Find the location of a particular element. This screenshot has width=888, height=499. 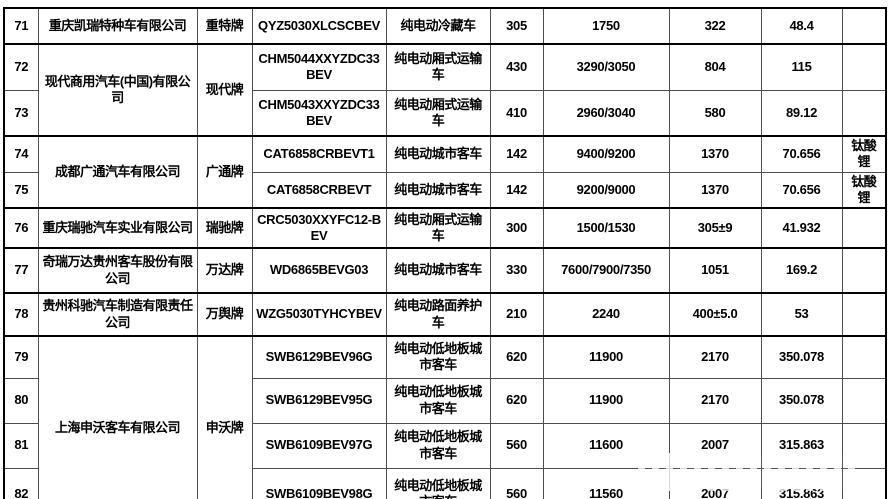

cell-vehicle-type: 纯电动路面养护车 is located at coordinates (438, 314).